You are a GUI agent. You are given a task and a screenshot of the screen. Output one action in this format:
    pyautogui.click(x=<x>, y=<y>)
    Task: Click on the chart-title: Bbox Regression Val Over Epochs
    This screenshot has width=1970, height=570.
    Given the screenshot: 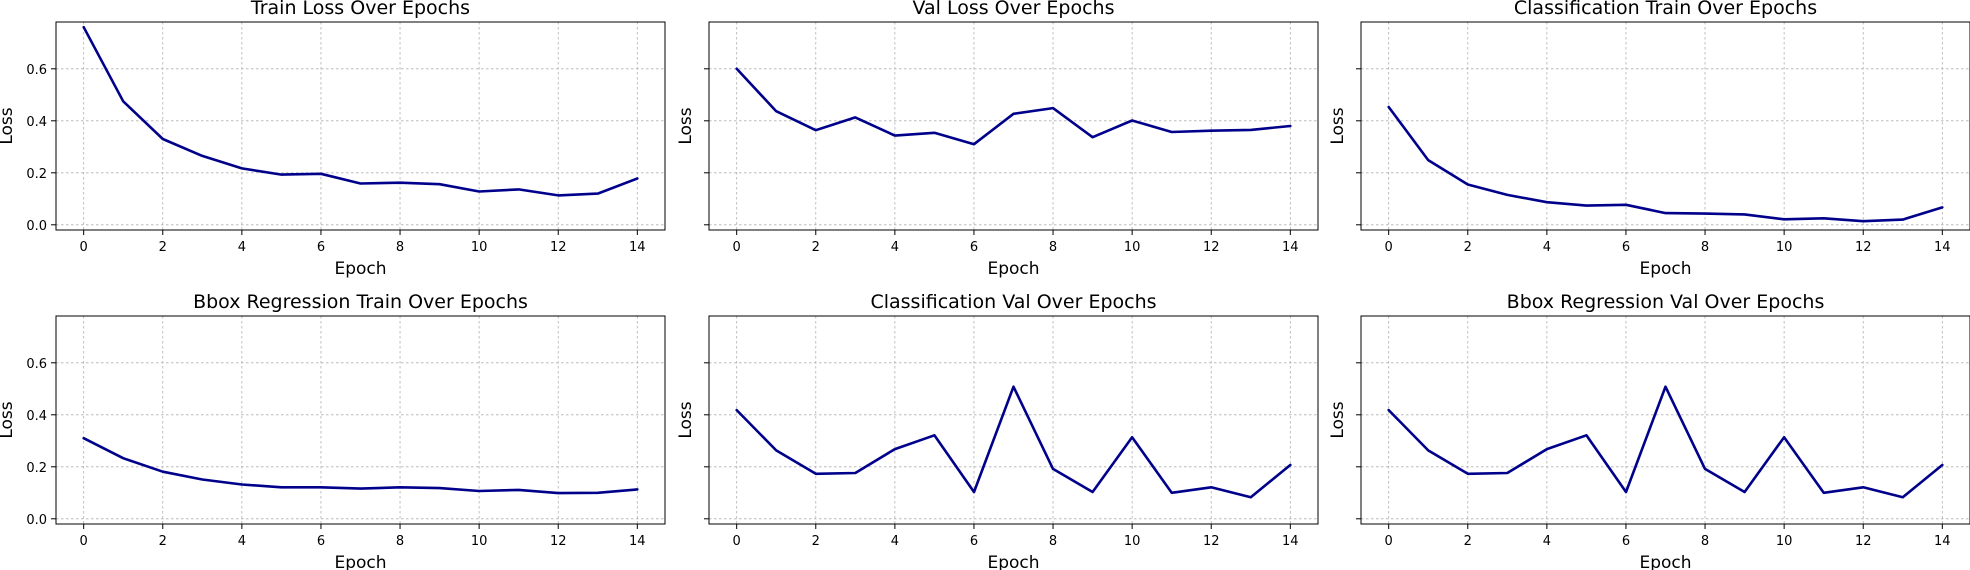 What is the action you would take?
    pyautogui.click(x=1666, y=302)
    